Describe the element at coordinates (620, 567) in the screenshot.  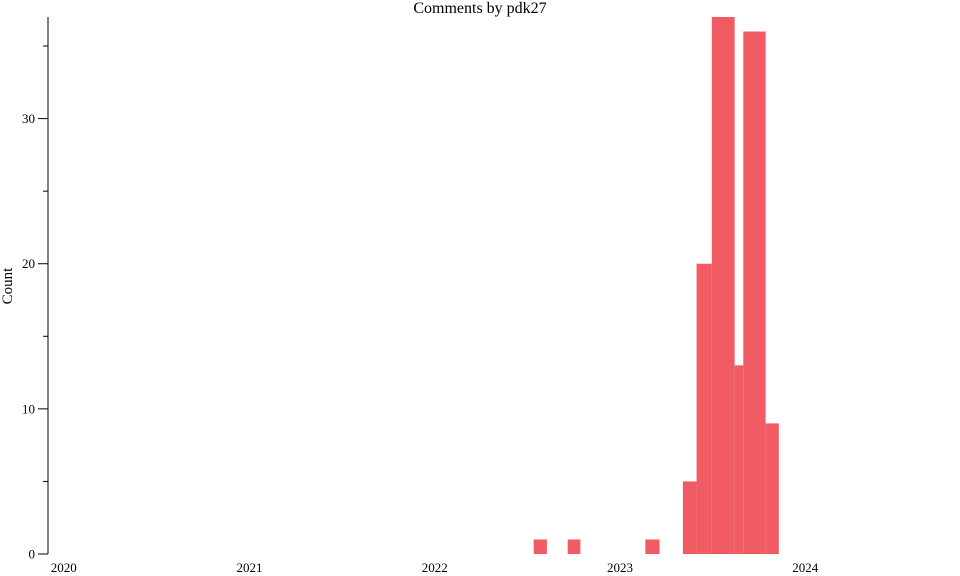
I see `x-tick-label: 2023` at that location.